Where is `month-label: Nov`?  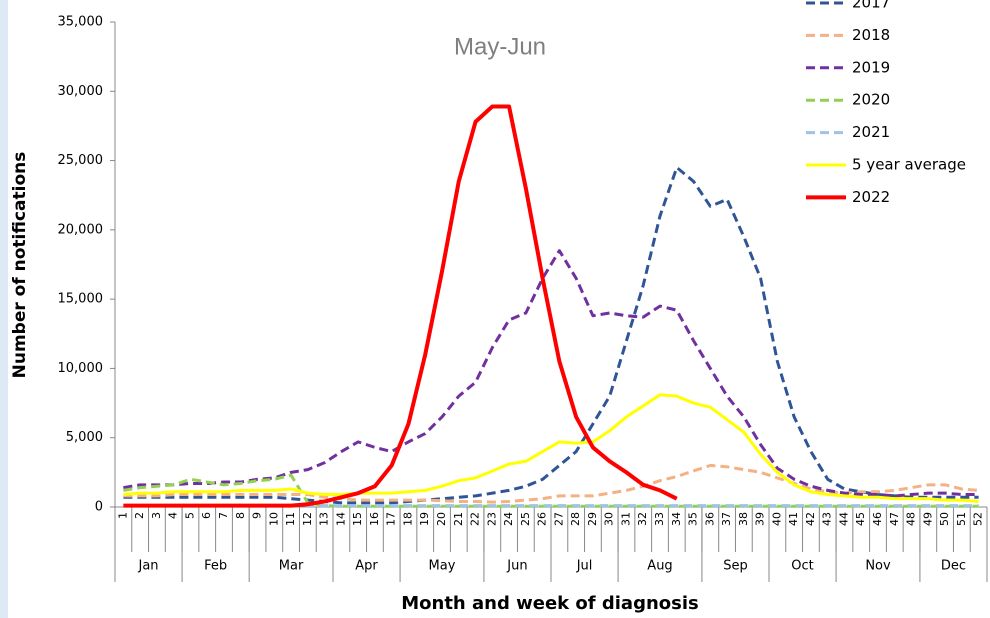 month-label: Nov is located at coordinates (878, 566).